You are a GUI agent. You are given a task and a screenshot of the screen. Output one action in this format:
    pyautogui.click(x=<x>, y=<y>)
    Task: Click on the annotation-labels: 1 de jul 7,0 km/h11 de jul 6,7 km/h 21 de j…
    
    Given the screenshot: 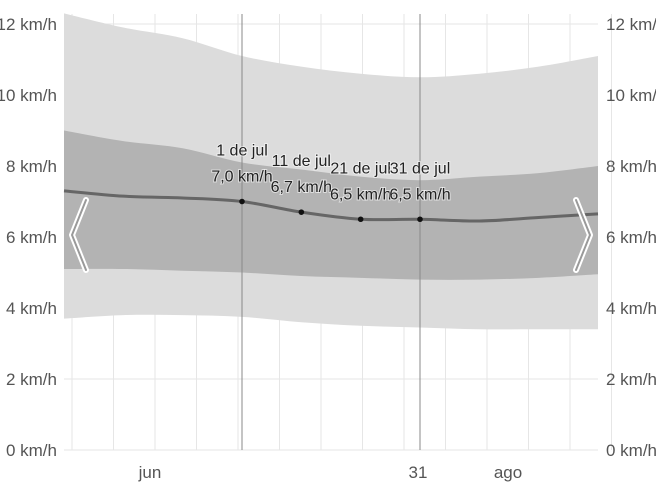 What is the action you would take?
    pyautogui.click(x=330, y=173)
    